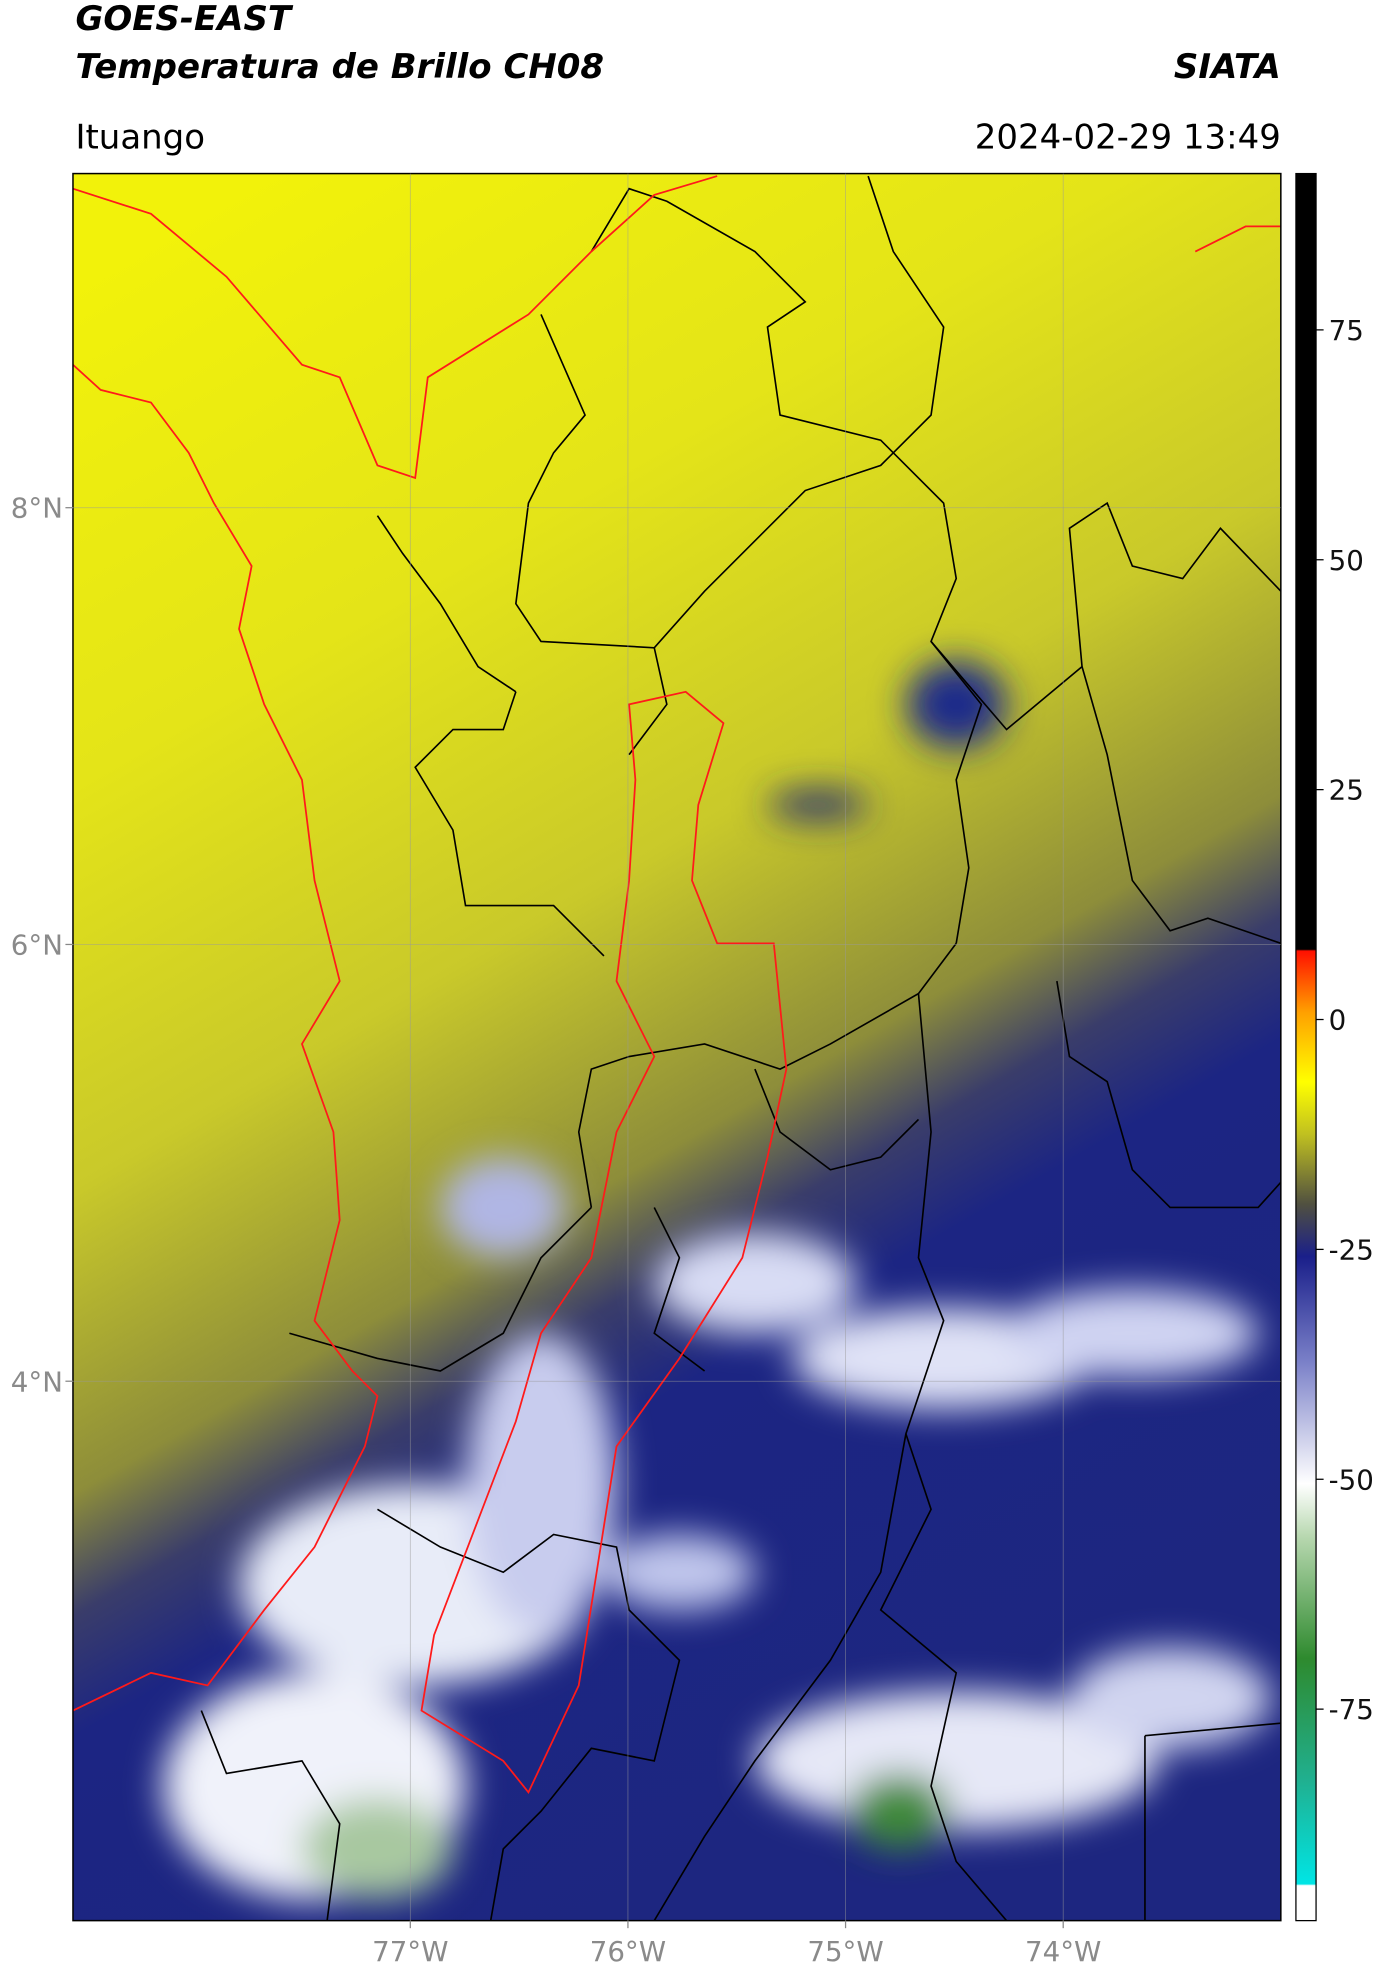  What do you see at coordinates (184, 19) in the screenshot?
I see `title: GOES-EAST` at bounding box center [184, 19].